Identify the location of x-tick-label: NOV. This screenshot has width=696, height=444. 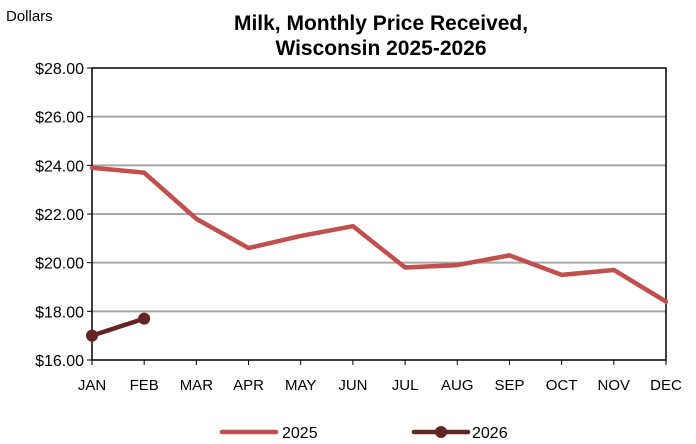
(614, 385).